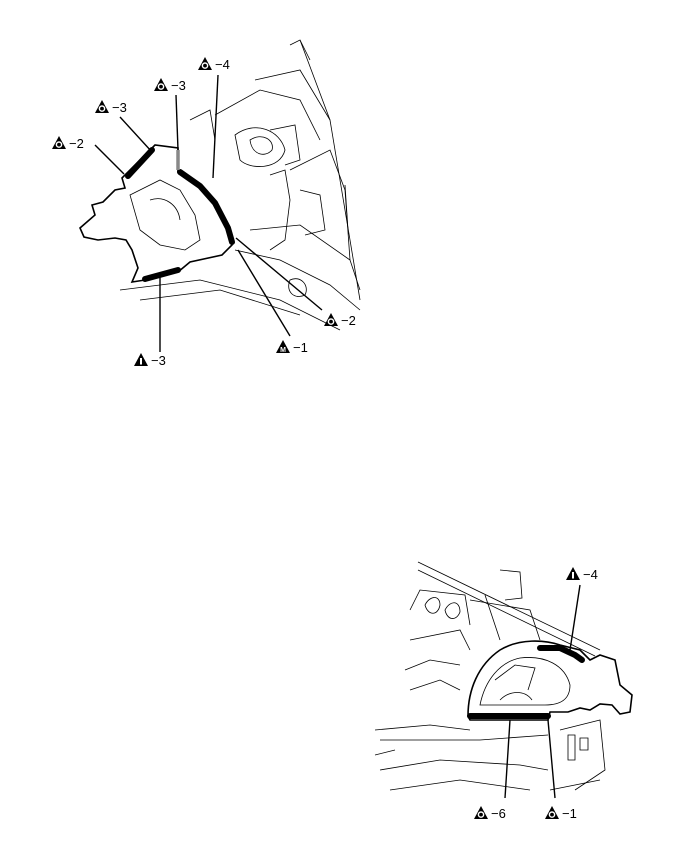  What do you see at coordinates (215, 126) in the screenshot?
I see `leader-top-o4` at bounding box center [215, 126].